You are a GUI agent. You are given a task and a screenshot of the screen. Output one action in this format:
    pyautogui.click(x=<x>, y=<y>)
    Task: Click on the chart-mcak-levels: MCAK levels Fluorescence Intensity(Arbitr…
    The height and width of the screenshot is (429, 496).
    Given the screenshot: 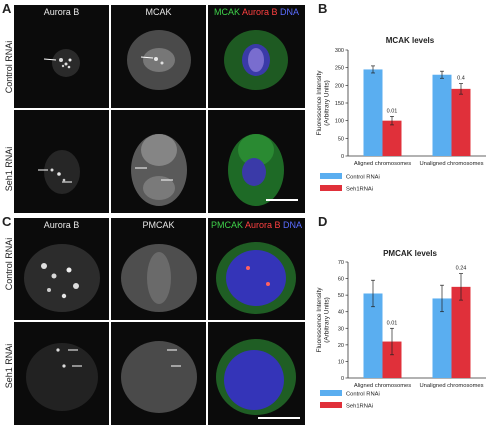 What is the action you would take?
    pyautogui.click(x=401, y=114)
    